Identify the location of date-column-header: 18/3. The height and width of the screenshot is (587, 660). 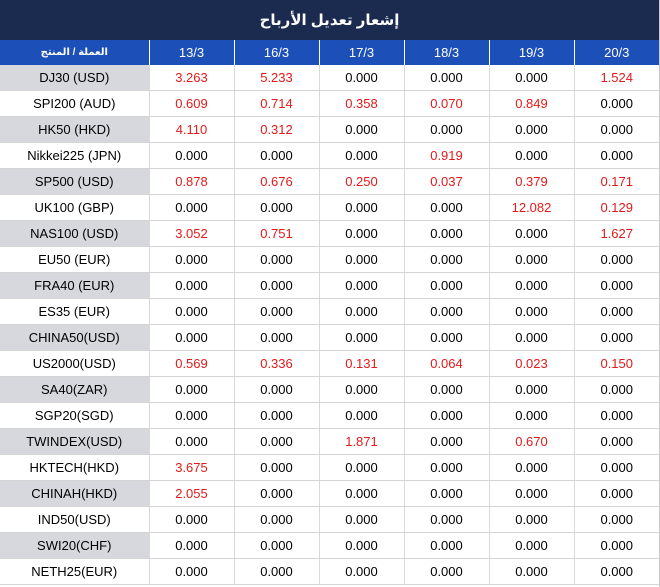
(447, 52).